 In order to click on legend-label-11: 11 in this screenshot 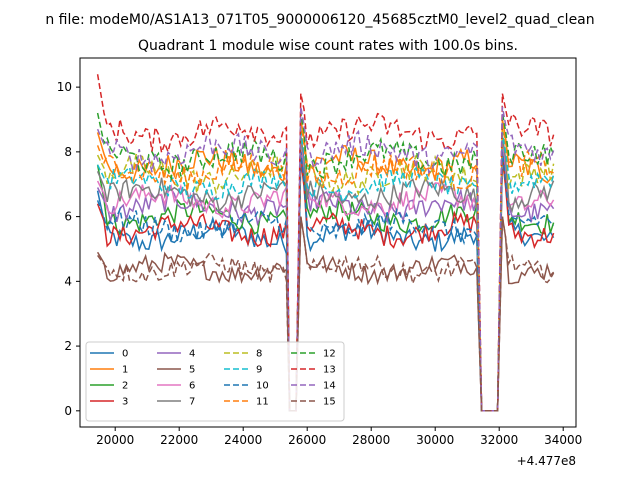, I will do `click(262, 402)`.